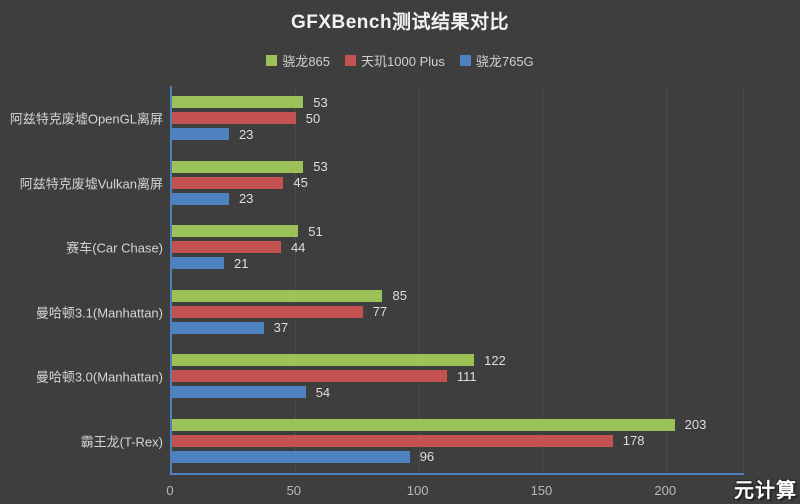 This screenshot has height=504, width=800. Describe the element at coordinates (695, 425) in the screenshot. I see `bar-value-label: 203` at that location.